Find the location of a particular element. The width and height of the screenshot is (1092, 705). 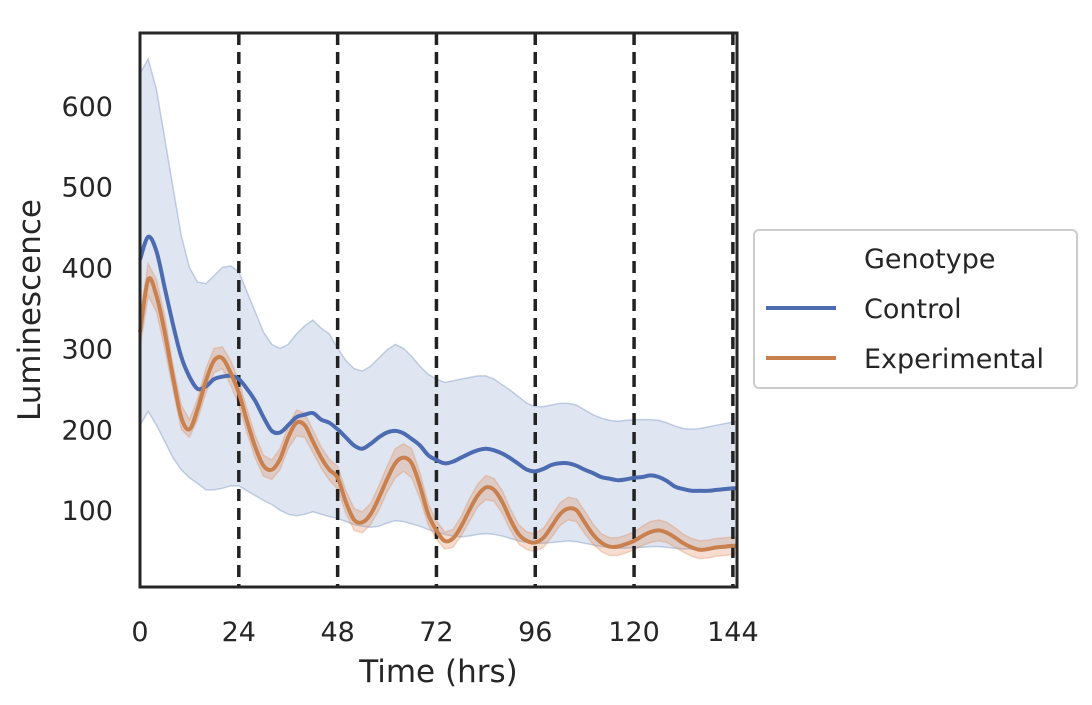

x-tick-label: 48 is located at coordinates (337, 632).